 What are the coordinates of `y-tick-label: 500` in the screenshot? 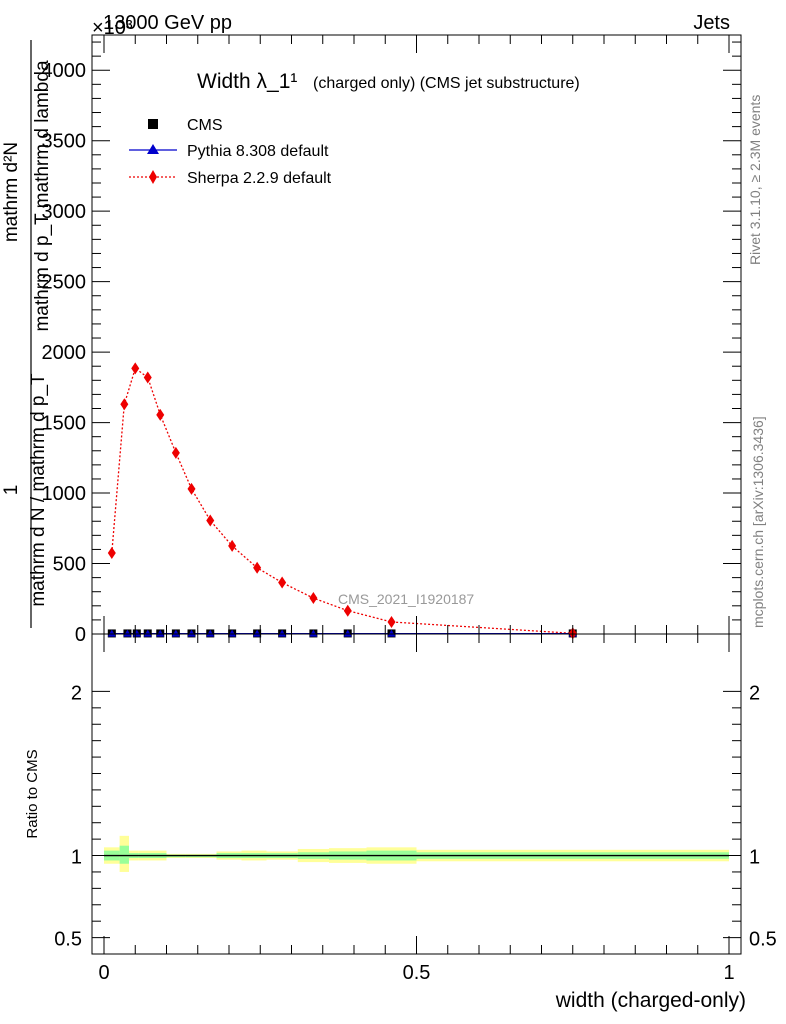 It's located at (69, 565).